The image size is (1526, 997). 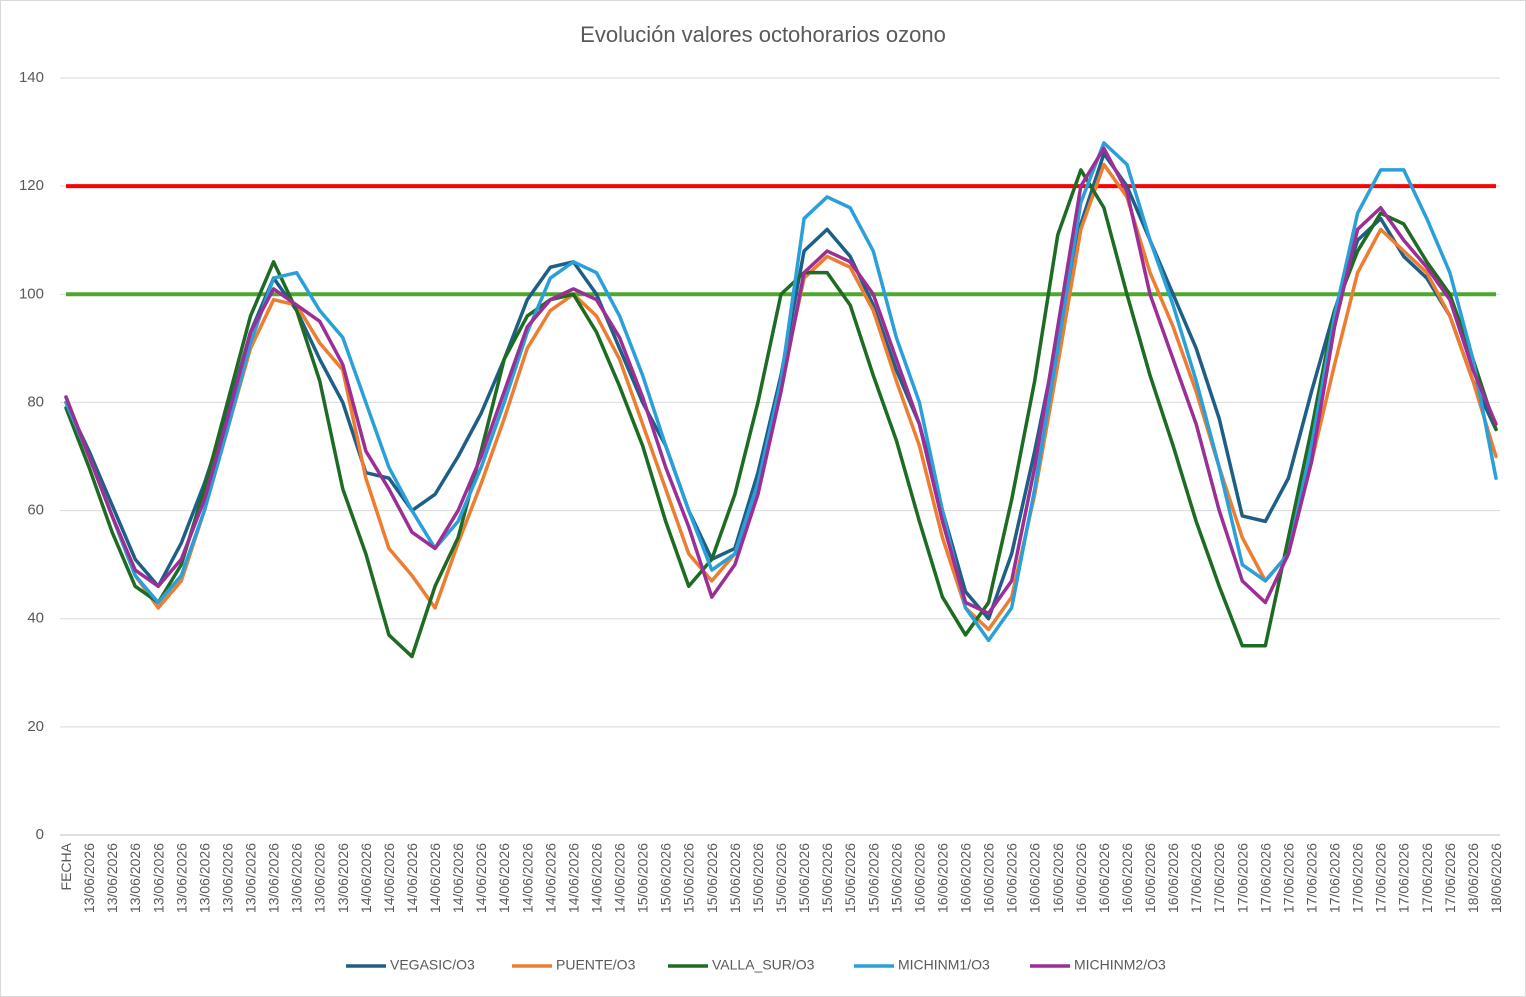 What do you see at coordinates (35, 726) in the screenshot?
I see `y-tick-label: 20` at bounding box center [35, 726].